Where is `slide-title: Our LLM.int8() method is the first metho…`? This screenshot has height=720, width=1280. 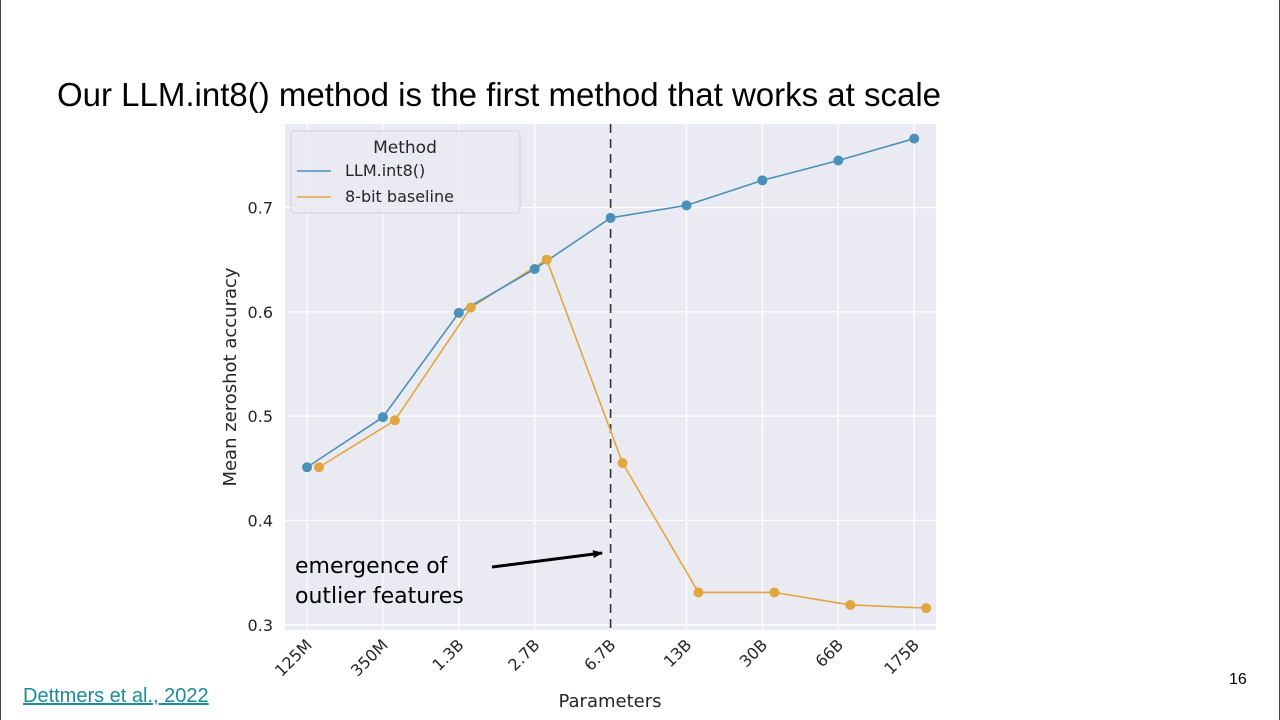
slide-title: Our LLM.int8() method is the first metho… is located at coordinates (499, 94).